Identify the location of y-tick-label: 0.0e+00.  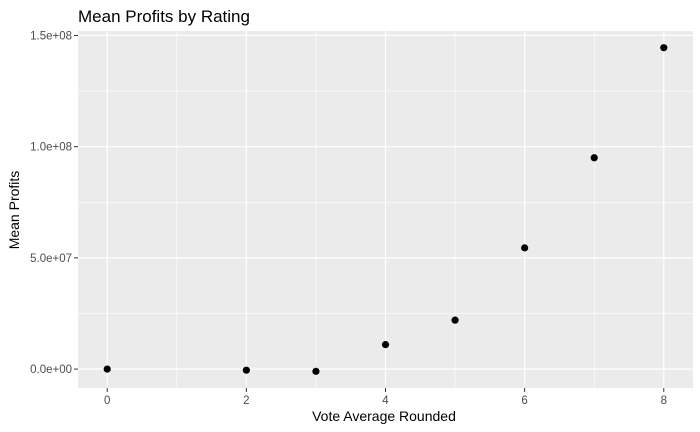
(51, 370).